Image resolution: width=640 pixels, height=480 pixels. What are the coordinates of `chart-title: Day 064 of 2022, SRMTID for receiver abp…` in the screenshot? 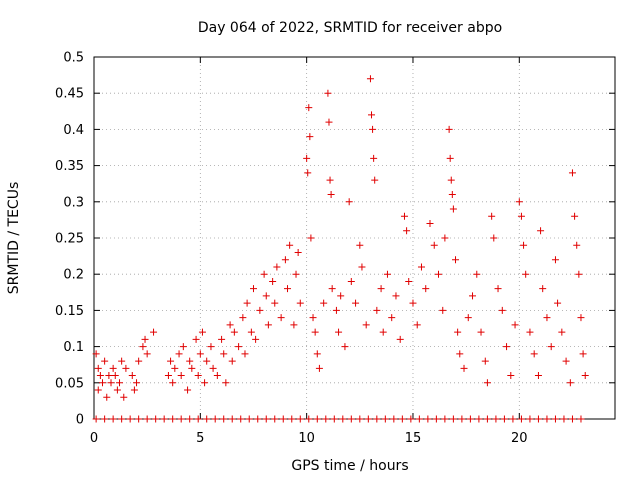 It's located at (350, 28).